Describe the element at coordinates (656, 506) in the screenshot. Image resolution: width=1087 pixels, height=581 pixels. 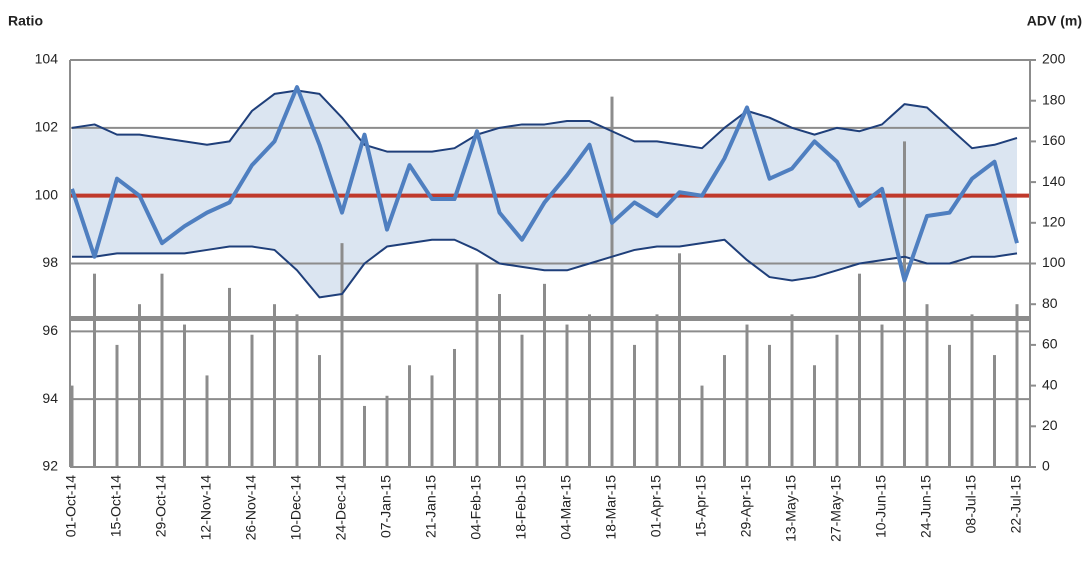
I see `x-tick-label: 01-Apr-15` at that location.